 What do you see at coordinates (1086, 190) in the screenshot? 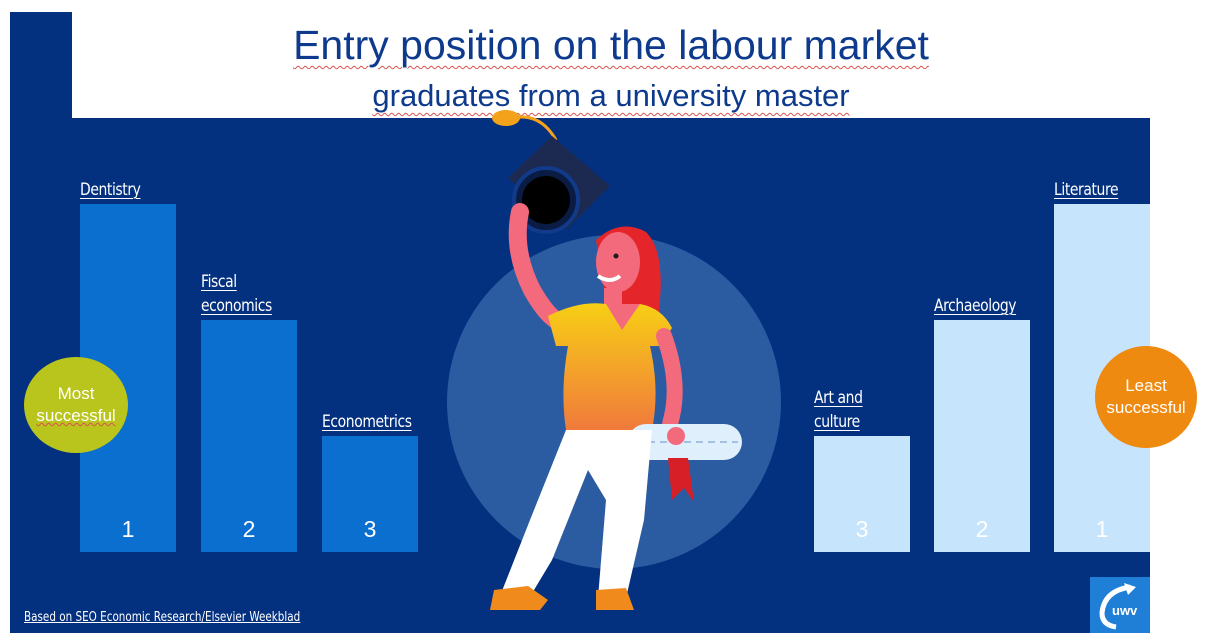
I see `category-label: Literature` at bounding box center [1086, 190].